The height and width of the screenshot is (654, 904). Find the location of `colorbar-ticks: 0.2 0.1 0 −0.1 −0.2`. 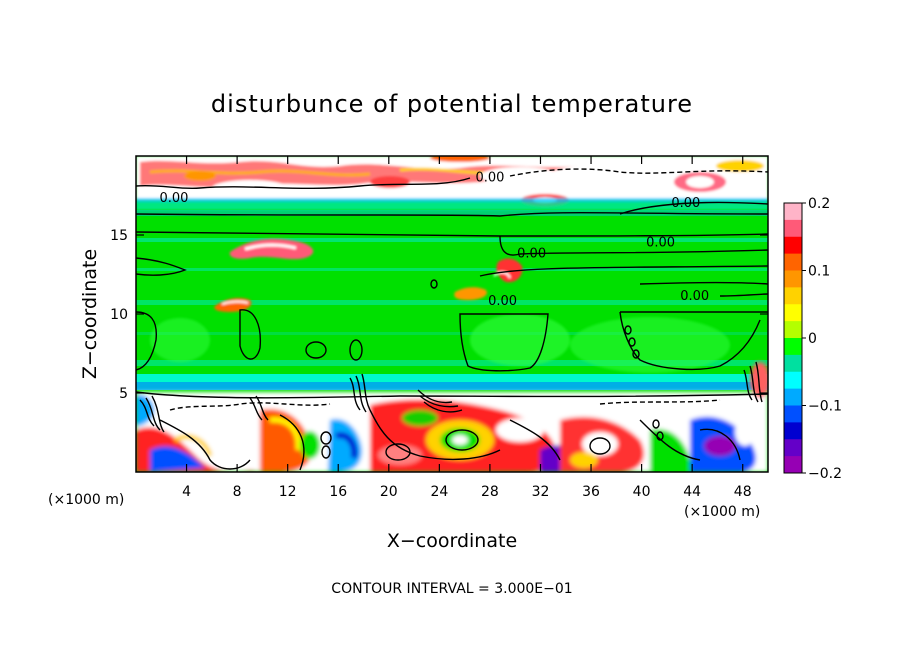

colorbar-ticks: 0.2 0.1 0 −0.1 −0.2 is located at coordinates (822, 339).